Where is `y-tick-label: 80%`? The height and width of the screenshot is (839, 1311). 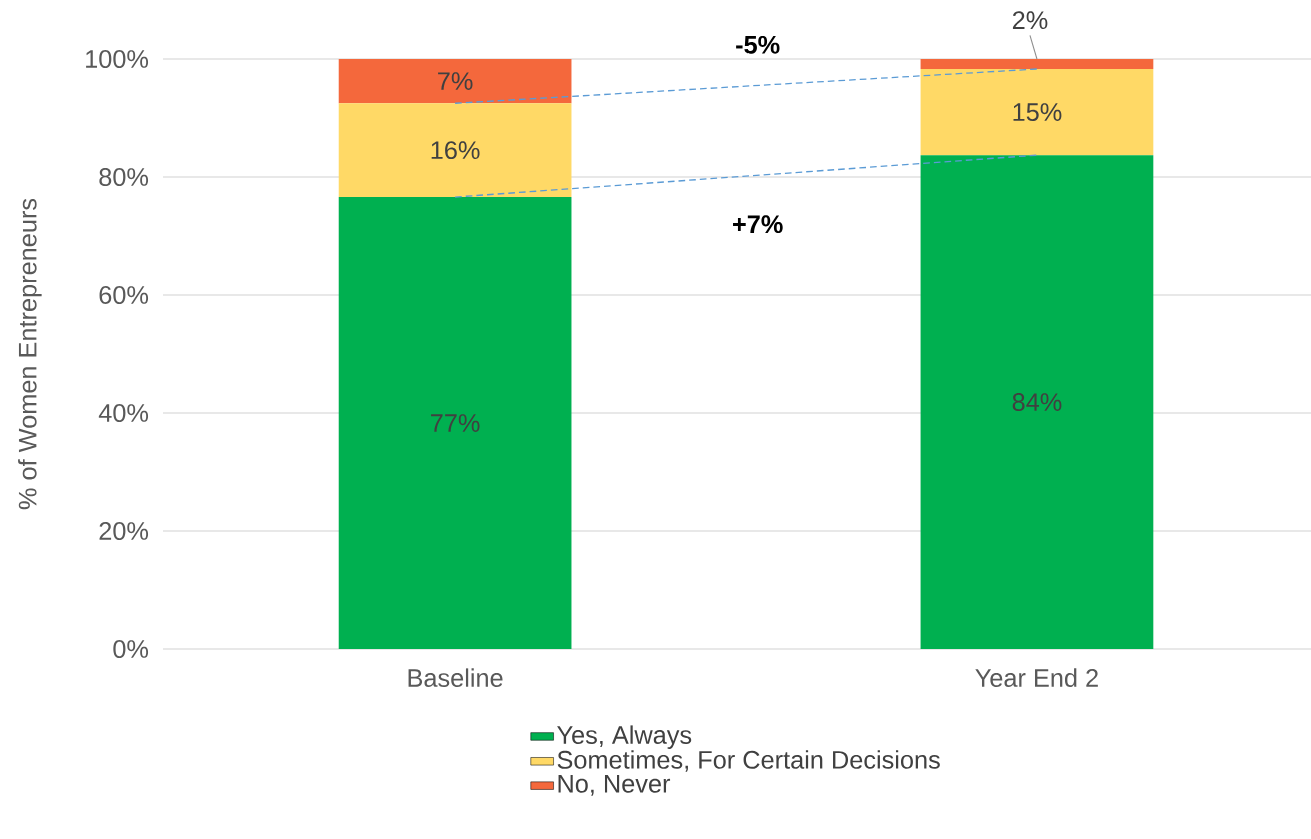
y-tick-label: 80% is located at coordinates (124, 177).